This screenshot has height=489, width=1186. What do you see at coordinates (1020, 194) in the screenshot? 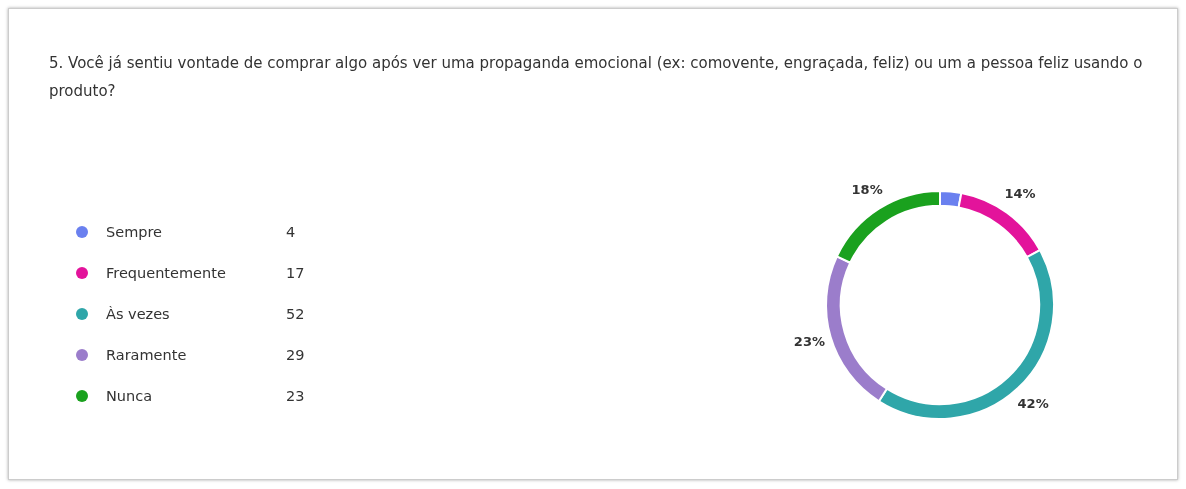
I see `data-label: 14%` at bounding box center [1020, 194].